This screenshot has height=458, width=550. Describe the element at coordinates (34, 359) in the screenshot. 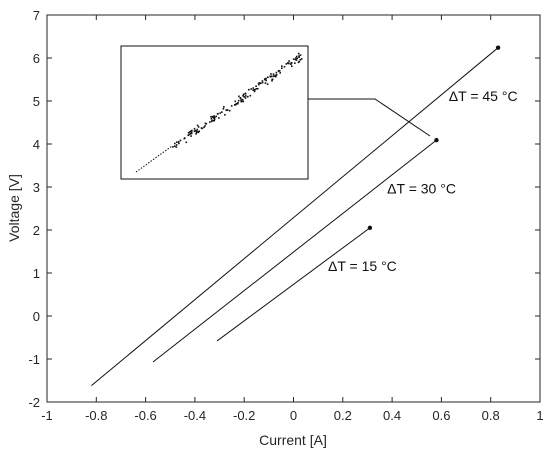

I see `y-tick-label: -1` at that location.